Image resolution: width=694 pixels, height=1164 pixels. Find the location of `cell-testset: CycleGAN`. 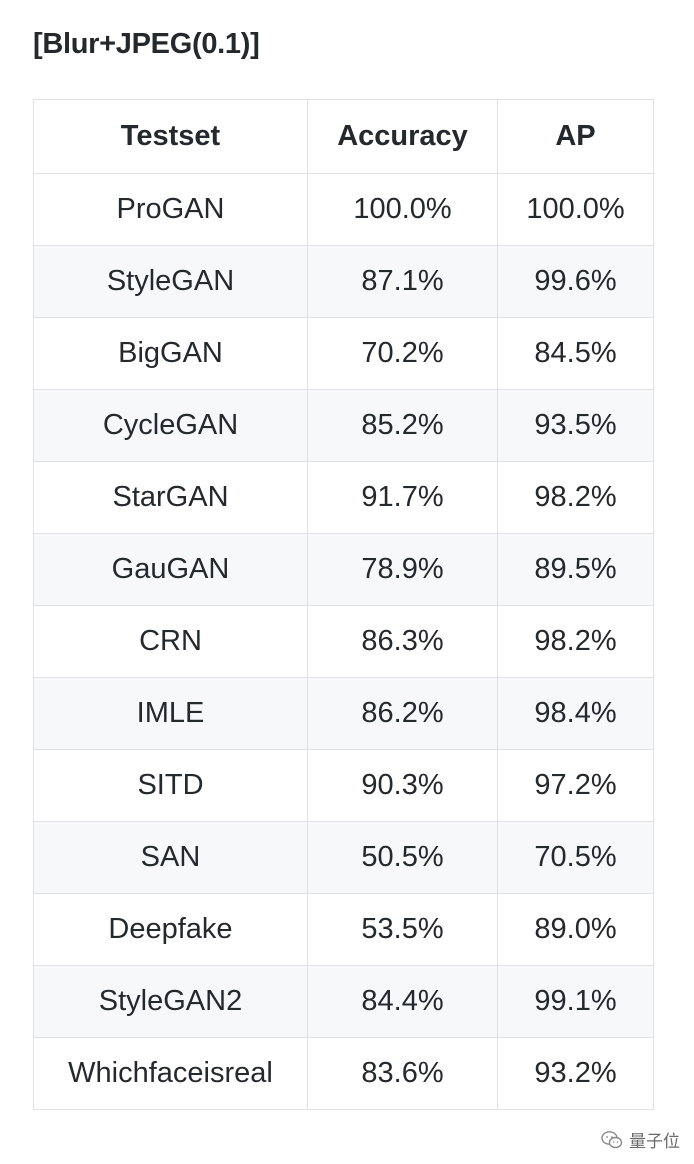

cell-testset: CycleGAN is located at coordinates (170, 425).